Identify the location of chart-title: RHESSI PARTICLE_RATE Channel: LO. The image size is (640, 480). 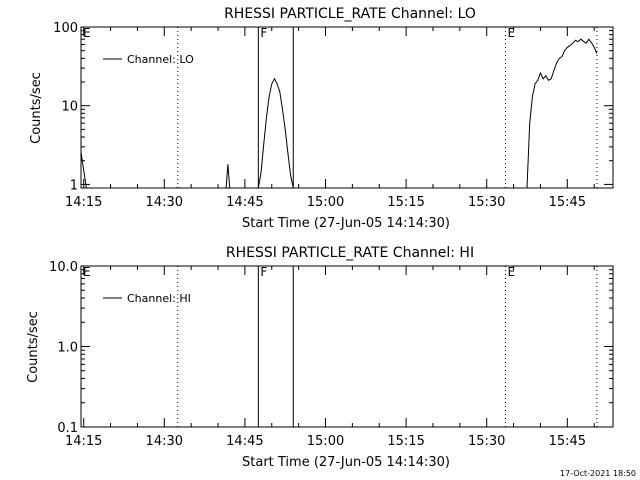
(350, 14).